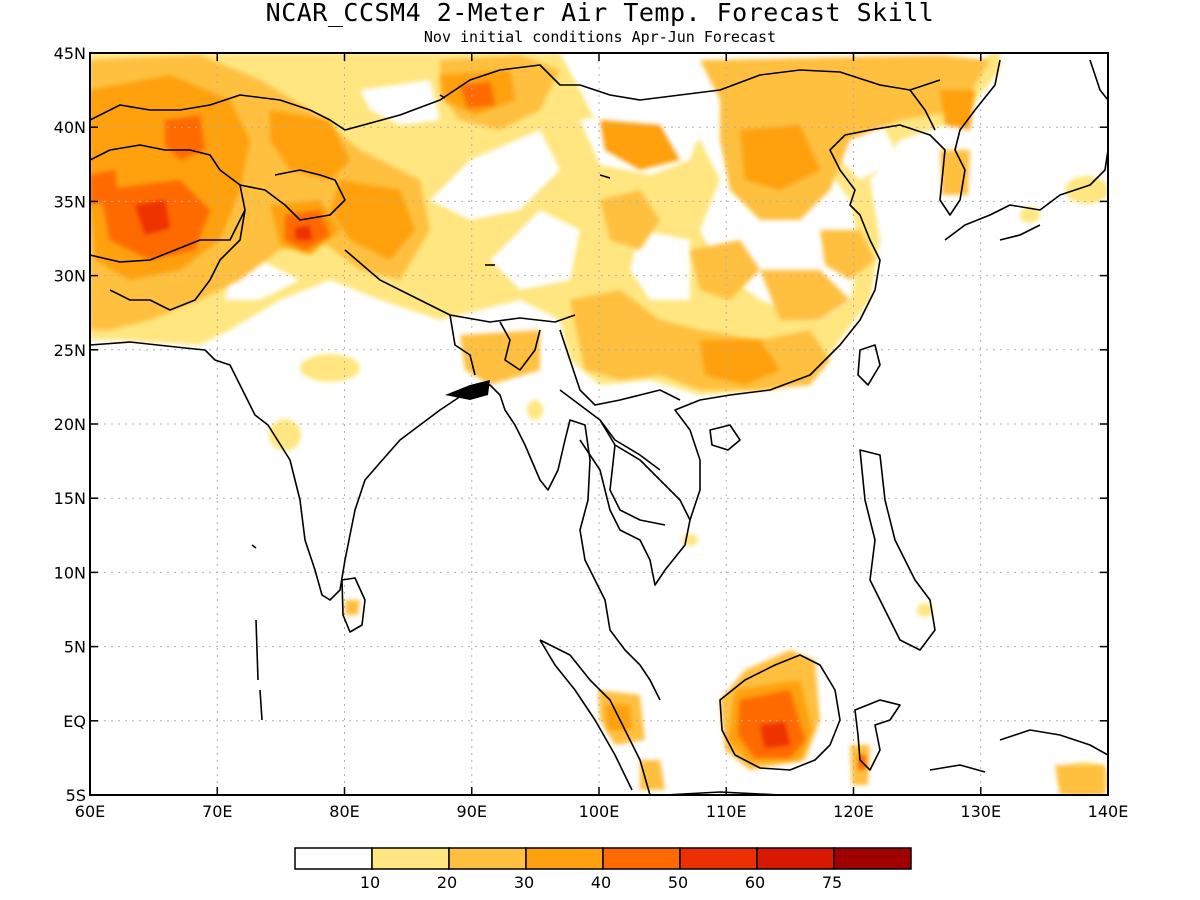 This screenshot has height=900, width=1200. I want to click on lon-tick-label: 60E, so click(90, 811).